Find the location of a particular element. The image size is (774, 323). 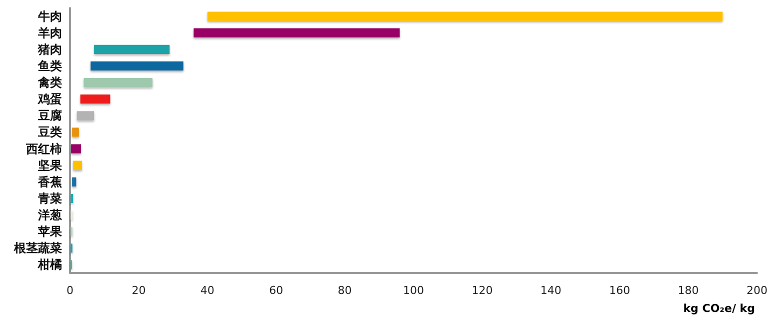

x-tick-label: 40 is located at coordinates (207, 290).